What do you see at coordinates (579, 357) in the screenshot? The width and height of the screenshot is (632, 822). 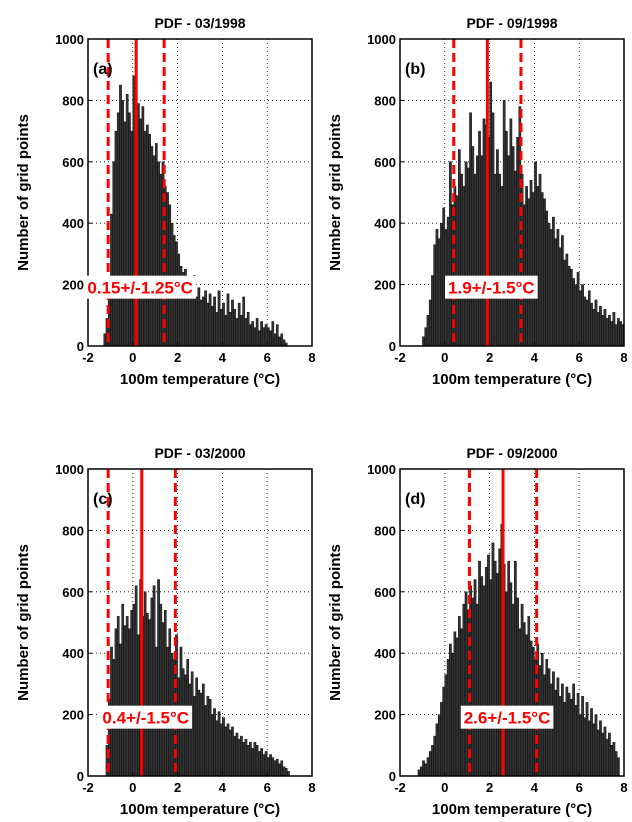 I see `x-tick-label: 6` at bounding box center [579, 357].